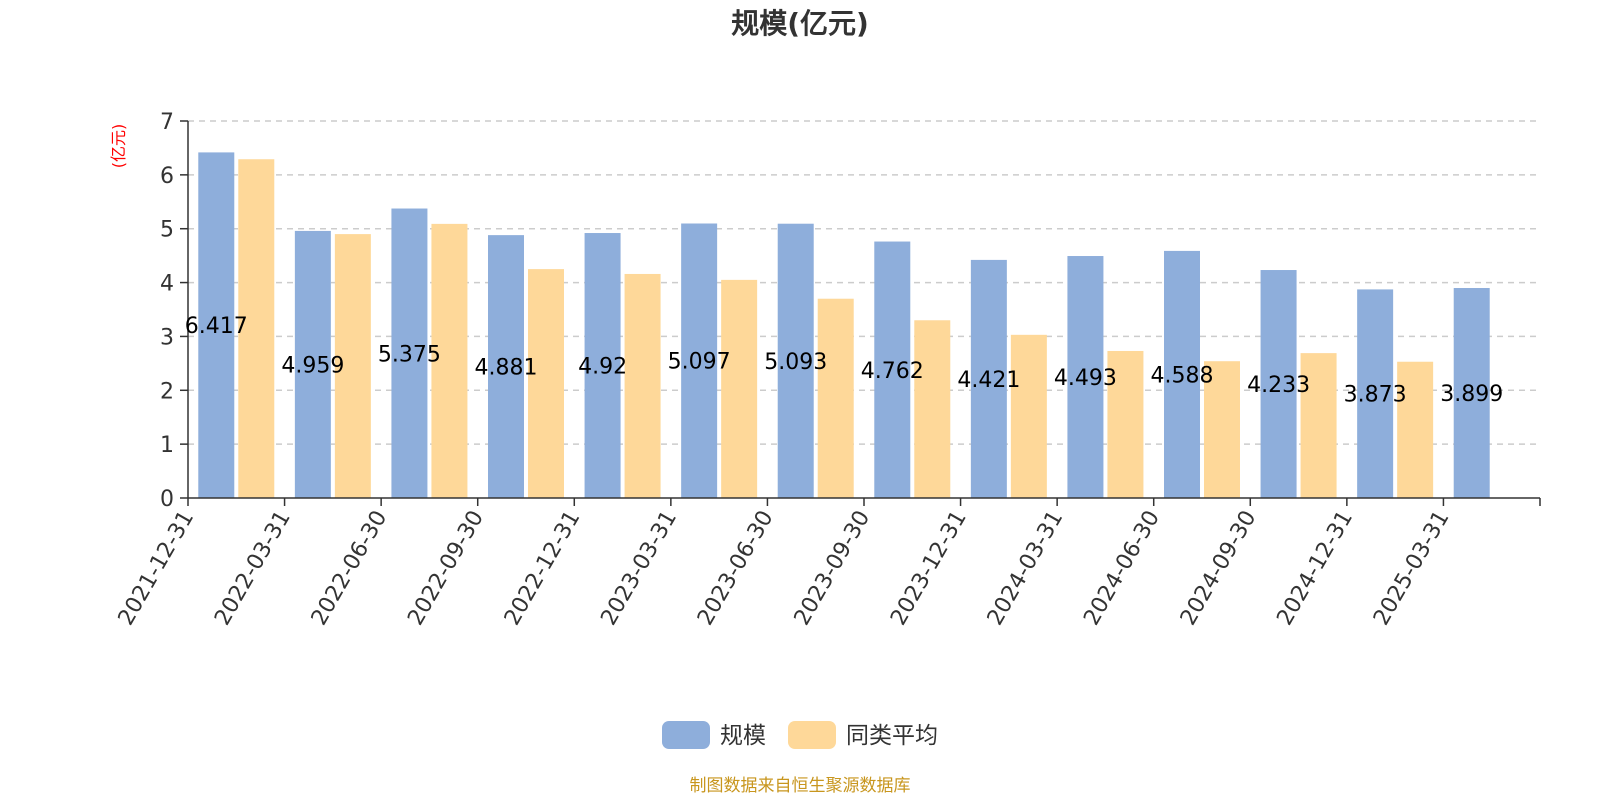 Image resolution: width=1600 pixels, height=800 pixels. I want to click on x-tick-label: 2024-03-31, so click(1026, 568).